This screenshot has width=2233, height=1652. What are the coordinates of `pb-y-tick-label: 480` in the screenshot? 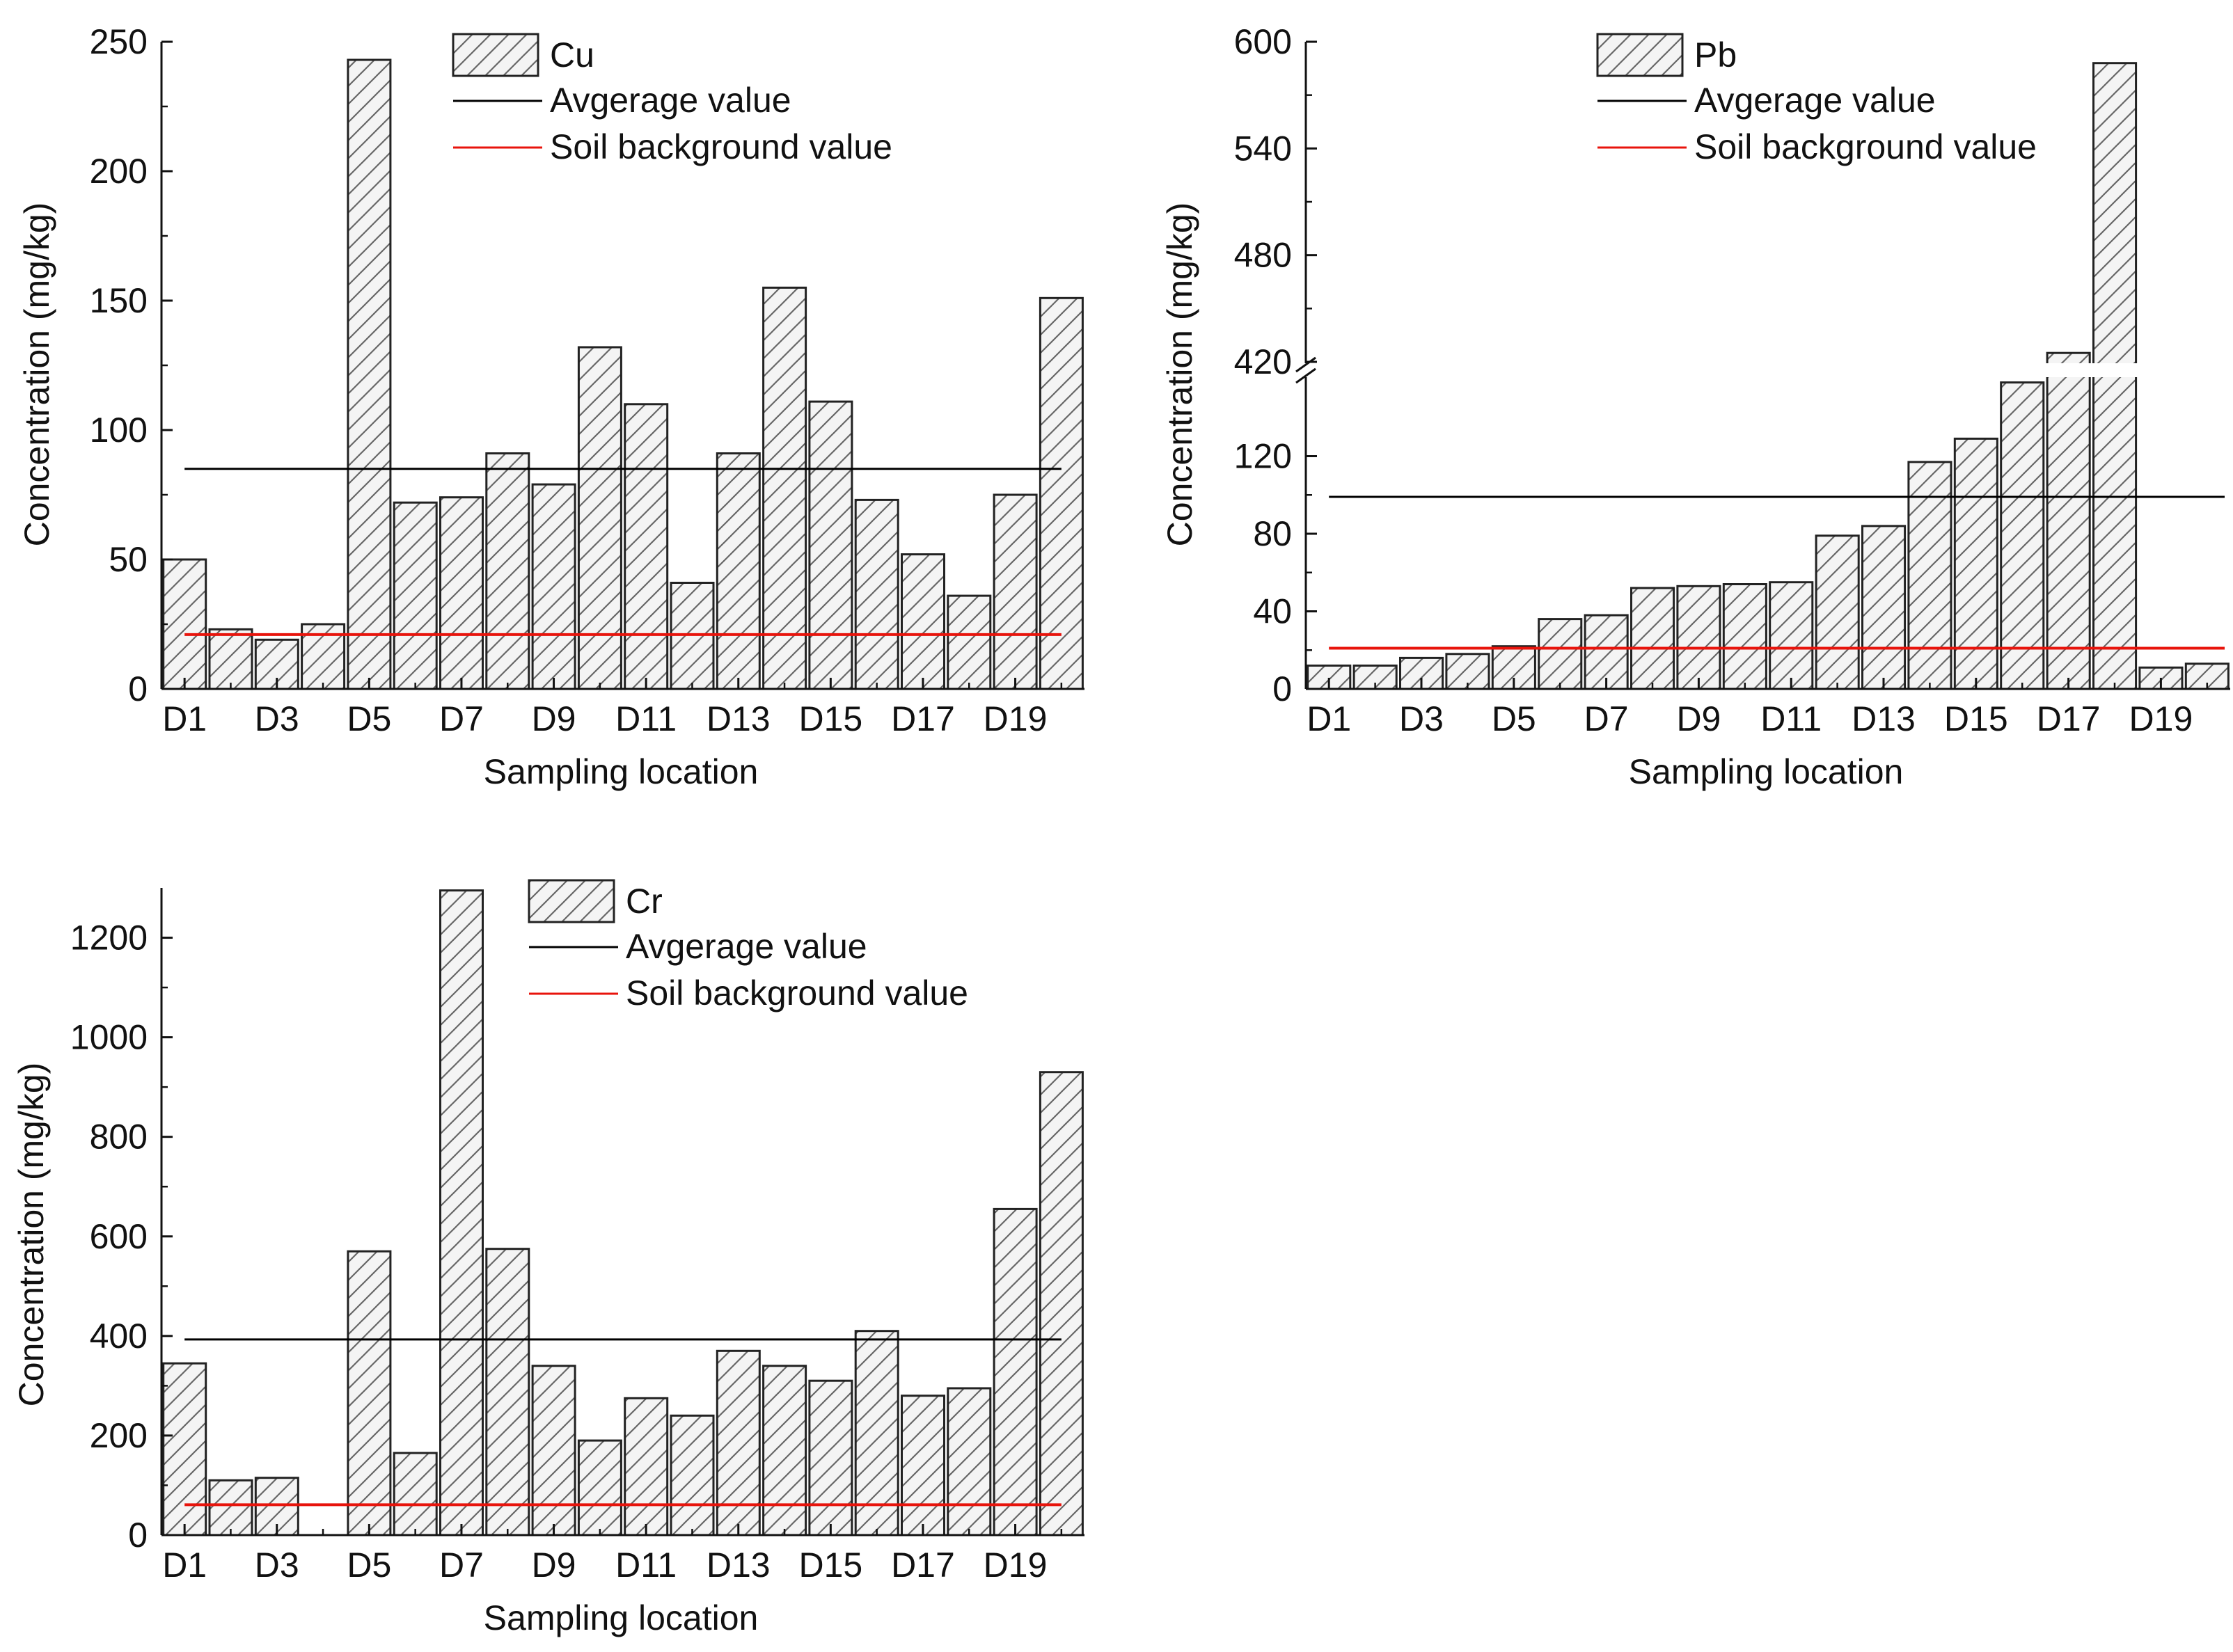 It's located at (1263, 255).